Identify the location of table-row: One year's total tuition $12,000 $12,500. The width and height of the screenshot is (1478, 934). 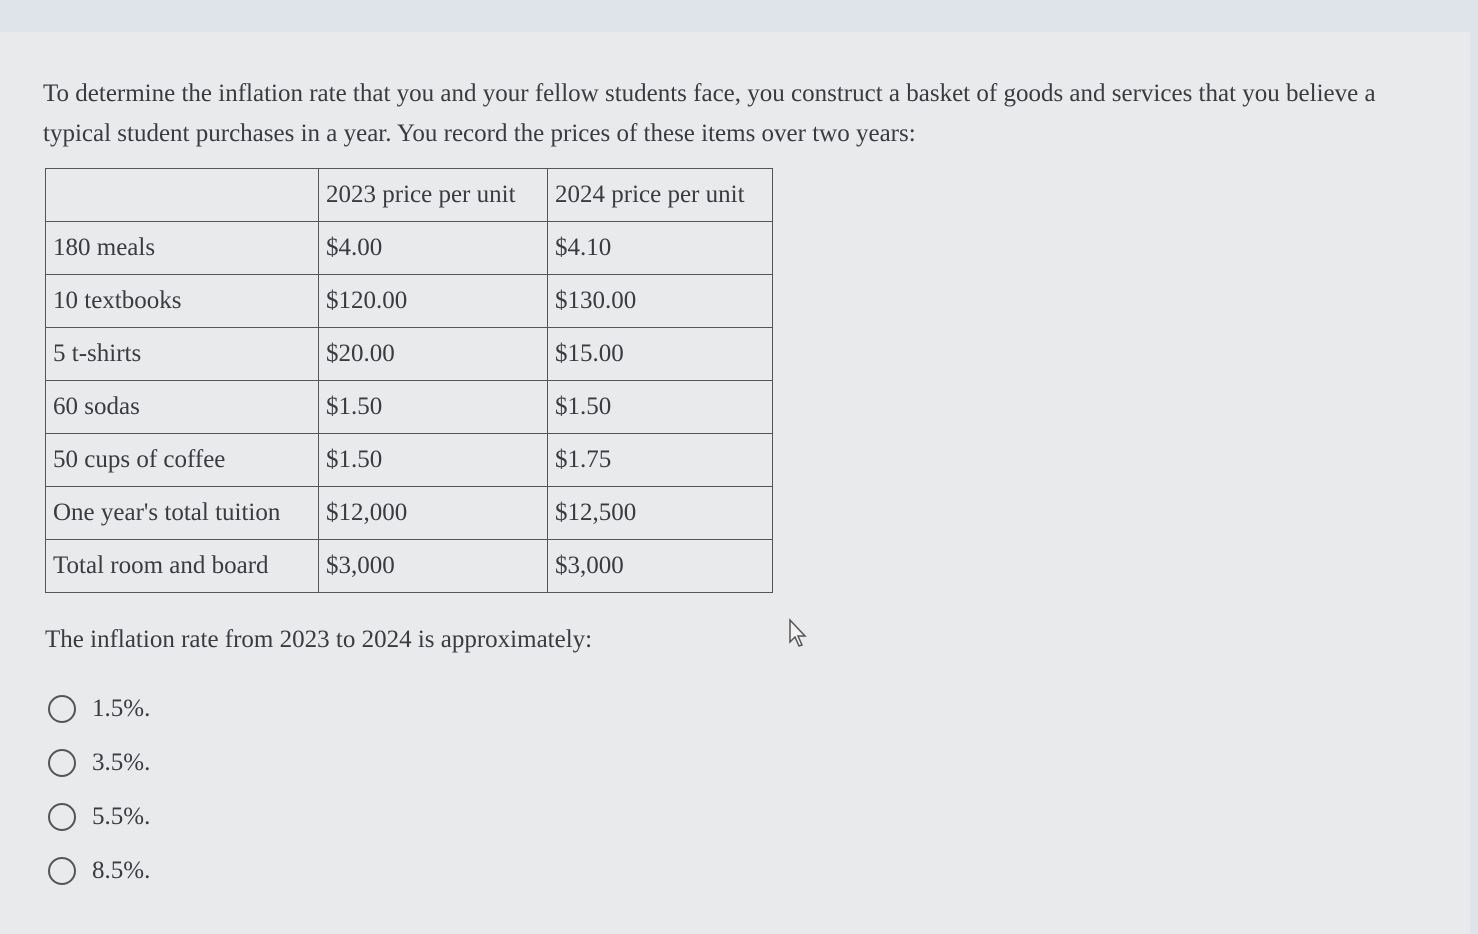
(409, 513).